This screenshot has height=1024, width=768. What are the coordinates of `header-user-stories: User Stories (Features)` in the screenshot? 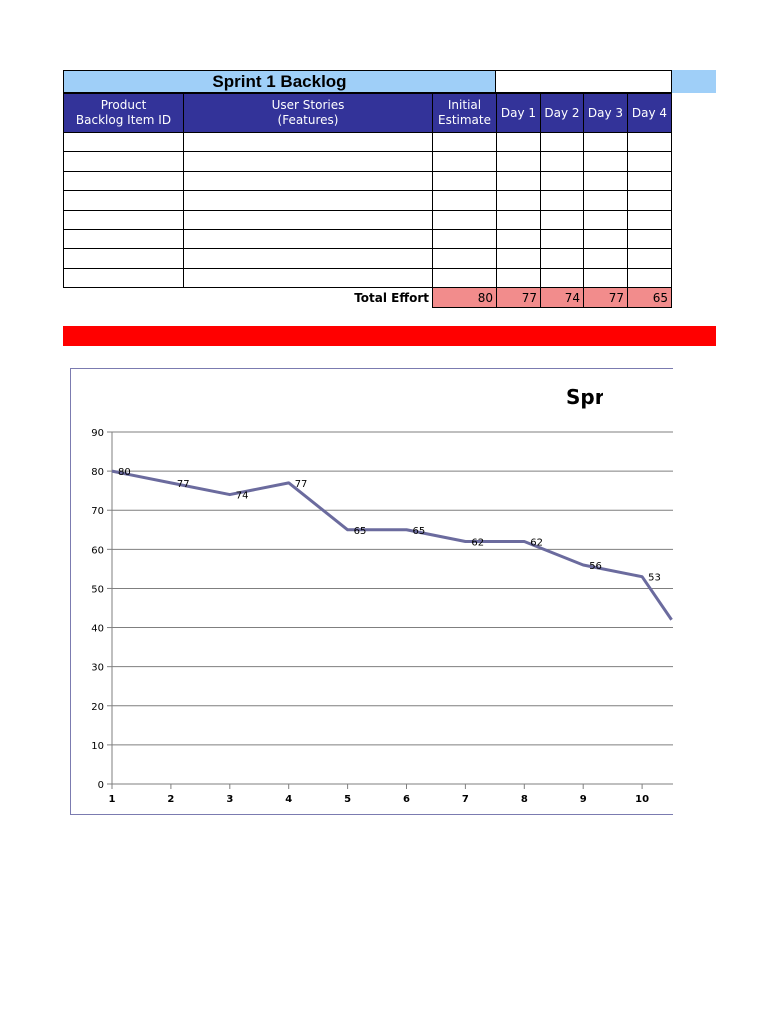 It's located at (308, 113).